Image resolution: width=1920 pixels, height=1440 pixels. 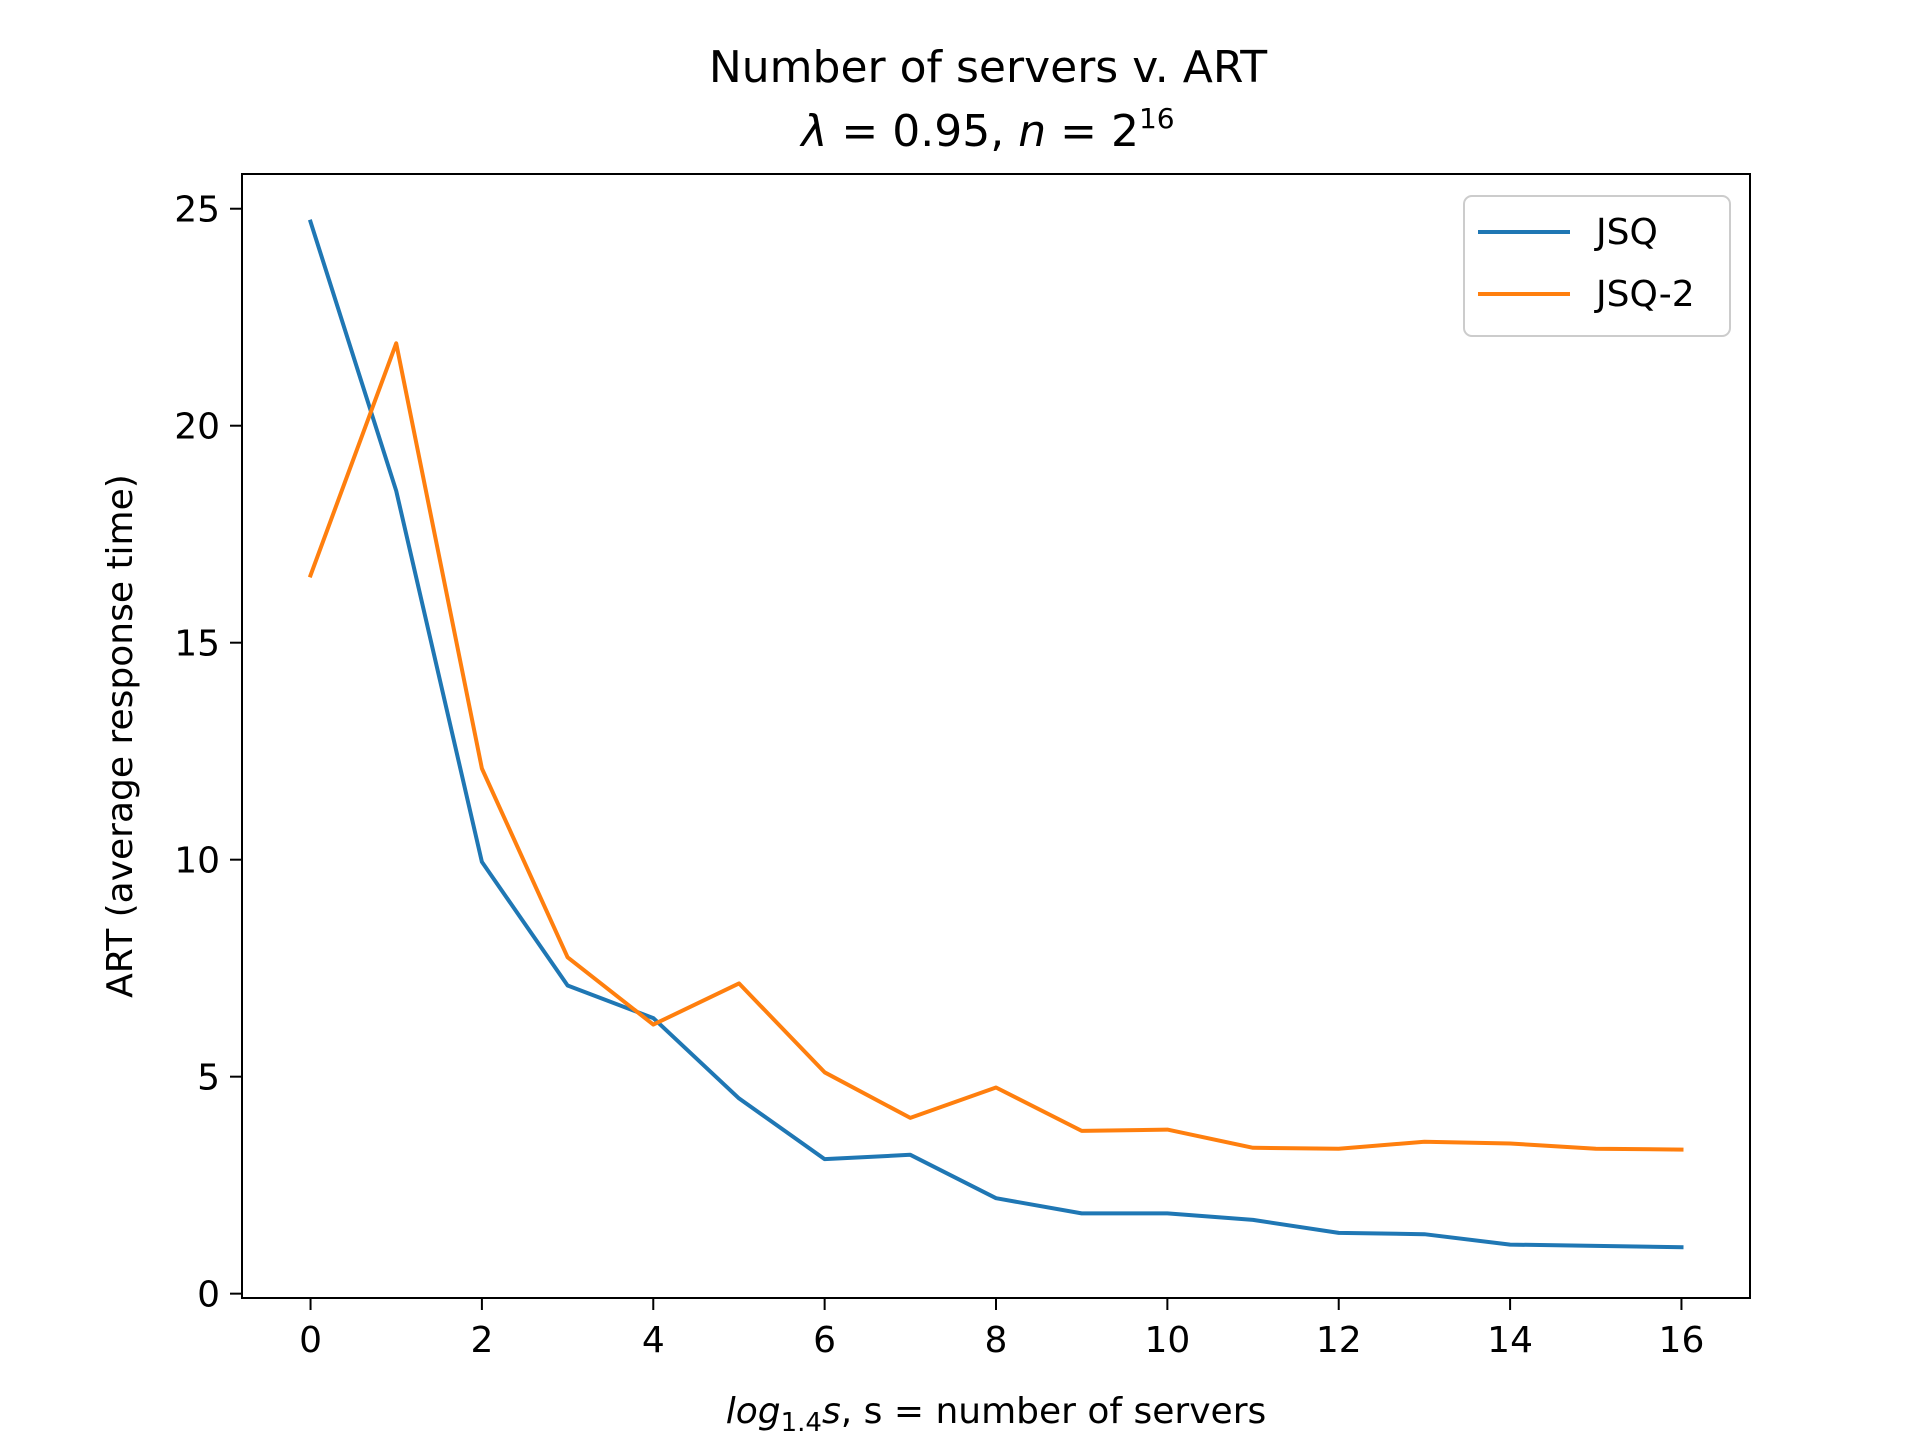 What do you see at coordinates (988, 67) in the screenshot?
I see `chart-title: Number of servers v. ART` at bounding box center [988, 67].